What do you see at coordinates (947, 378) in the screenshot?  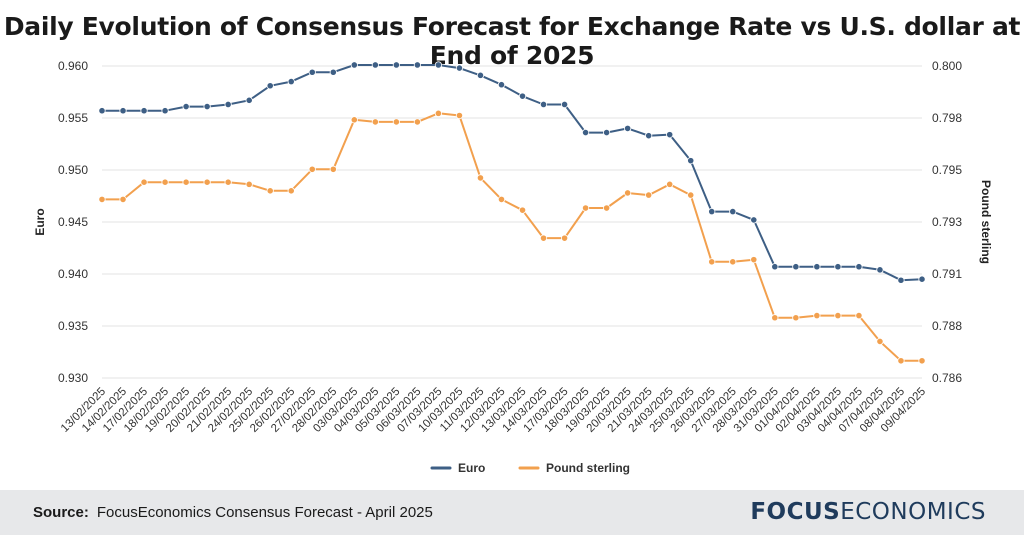 I see `y-right-tick-label: 0.786` at bounding box center [947, 378].